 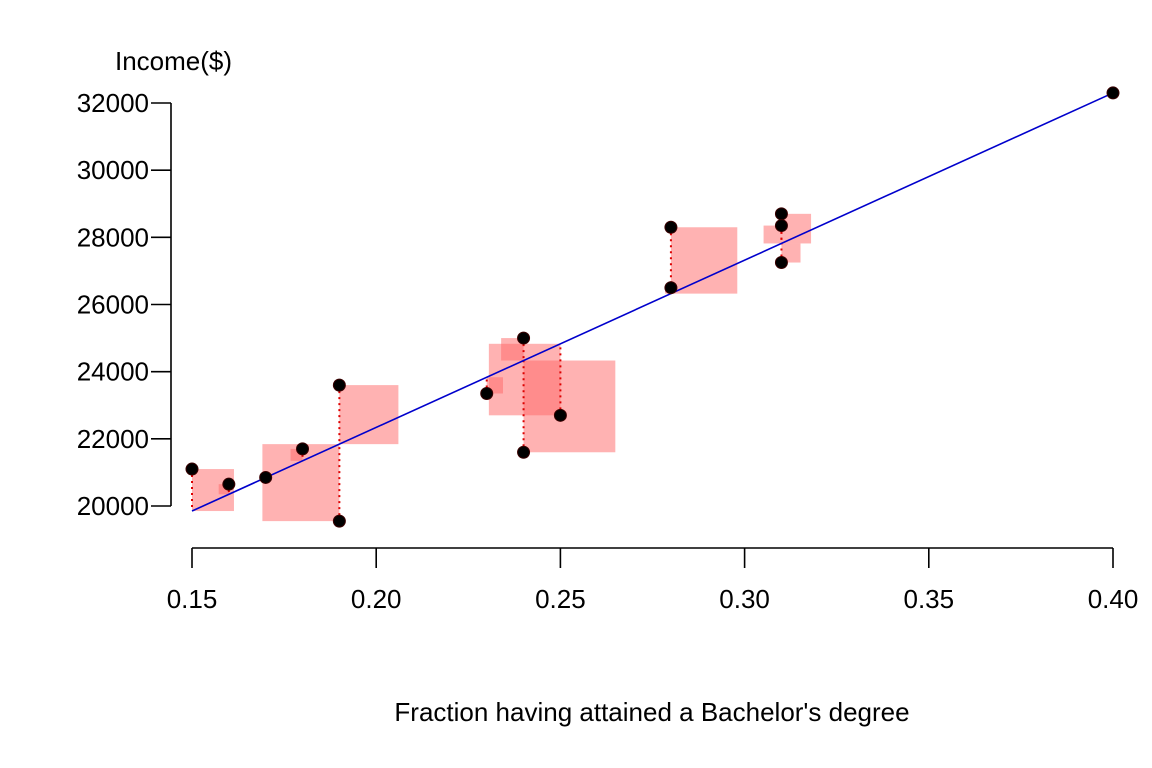 I want to click on x-tick-label: 0.40, so click(x=1113, y=599).